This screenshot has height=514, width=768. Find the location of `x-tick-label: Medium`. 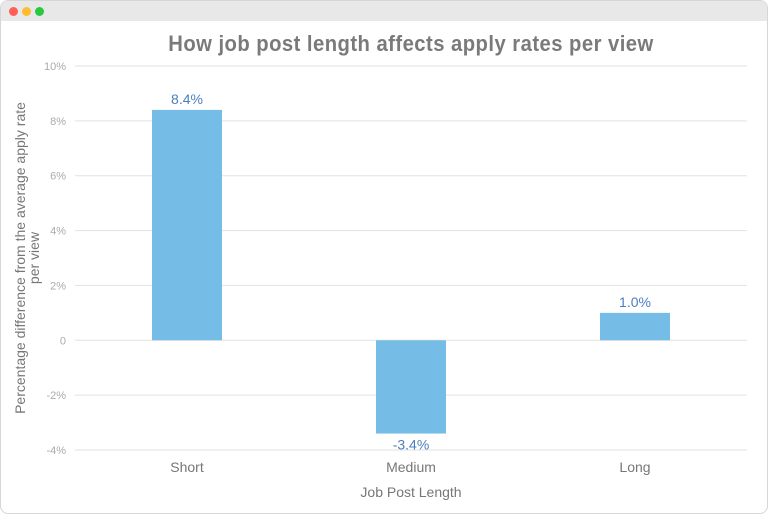

x-tick-label: Medium is located at coordinates (411, 467).